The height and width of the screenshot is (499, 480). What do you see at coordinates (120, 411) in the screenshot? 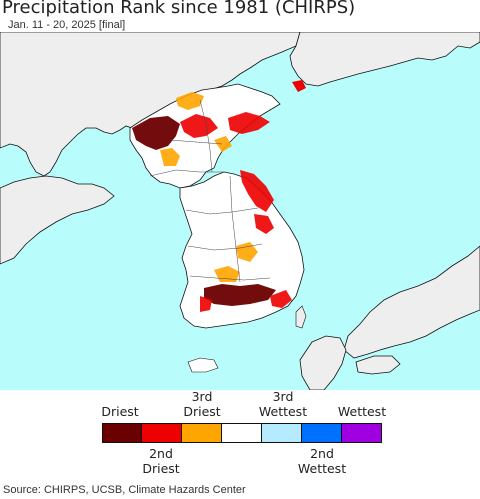
I see `legend-label-driest: Driest` at bounding box center [120, 411].